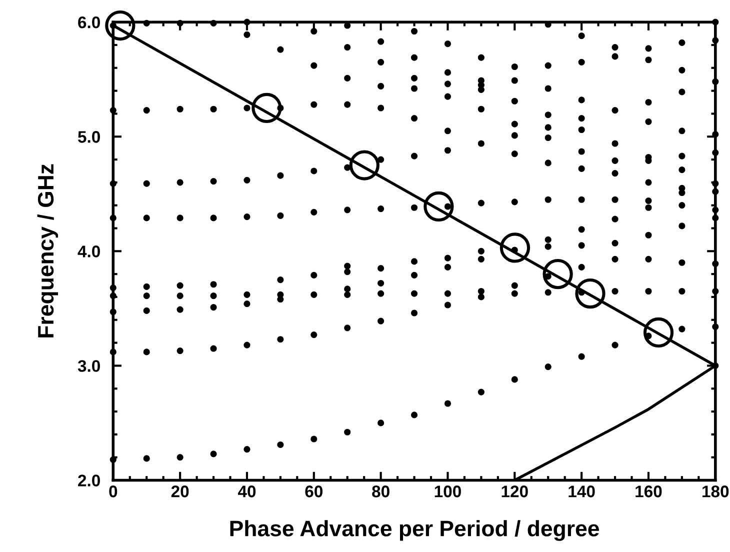 This screenshot has height=552, width=730. I want to click on x-tick-label: 160, so click(649, 492).